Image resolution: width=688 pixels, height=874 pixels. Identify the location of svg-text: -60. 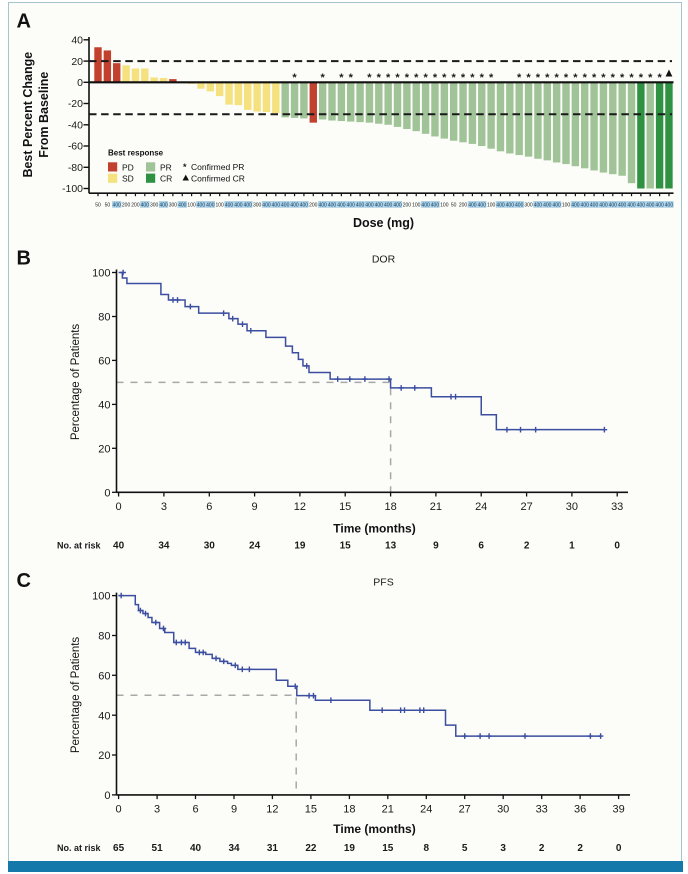
(75, 147).